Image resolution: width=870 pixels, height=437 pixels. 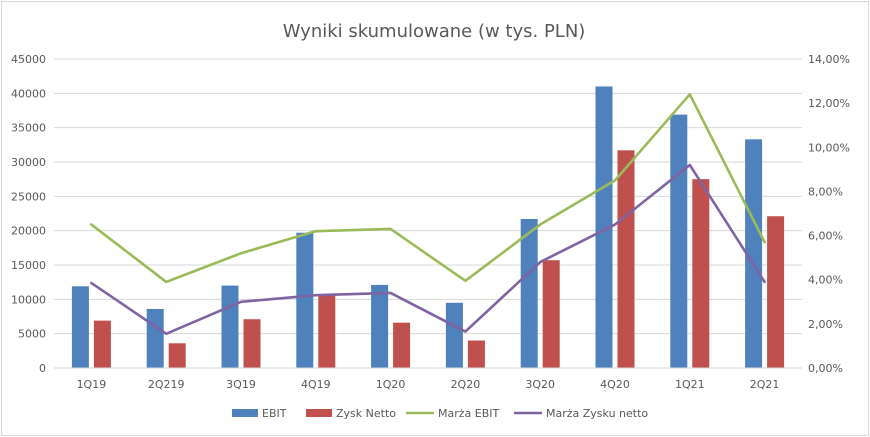 What do you see at coordinates (42, 368) in the screenshot?
I see `y-left-tick-label: 0` at bounding box center [42, 368].